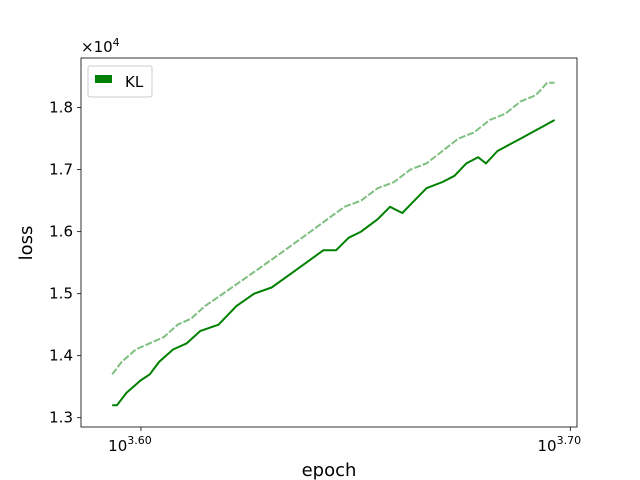  I want to click on y-offset-exp: 4, so click(116, 42).